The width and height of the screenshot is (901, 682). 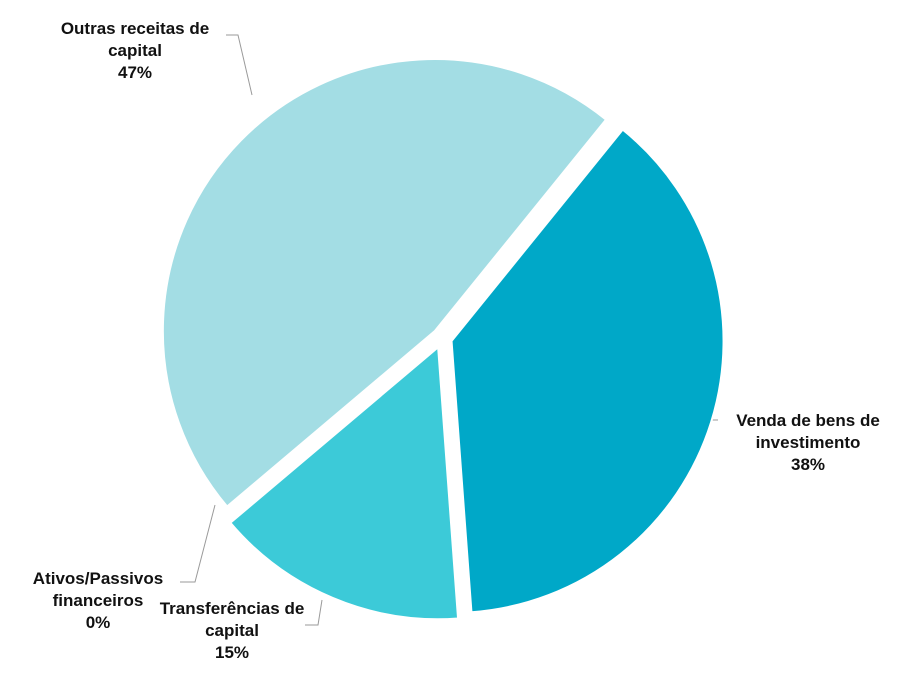 I want to click on slice-label: Transferências de capital 15%, so click(x=232, y=631).